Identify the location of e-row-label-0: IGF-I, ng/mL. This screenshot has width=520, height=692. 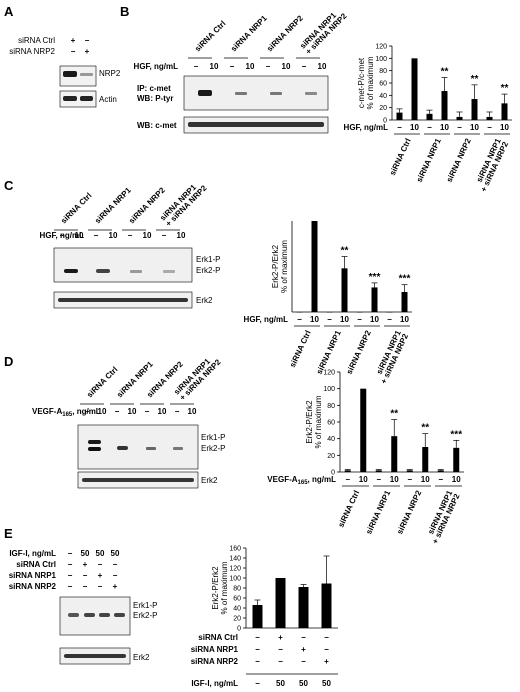
(32, 553).